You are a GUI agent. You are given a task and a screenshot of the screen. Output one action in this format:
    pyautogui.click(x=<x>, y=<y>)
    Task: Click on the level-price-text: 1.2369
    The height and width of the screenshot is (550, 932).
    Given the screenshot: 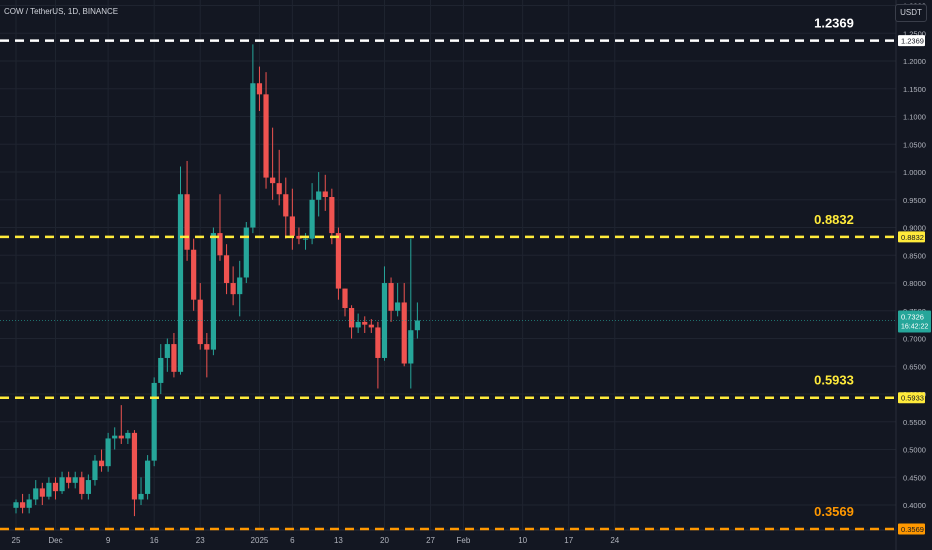 What is the action you would take?
    pyautogui.click(x=912, y=41)
    